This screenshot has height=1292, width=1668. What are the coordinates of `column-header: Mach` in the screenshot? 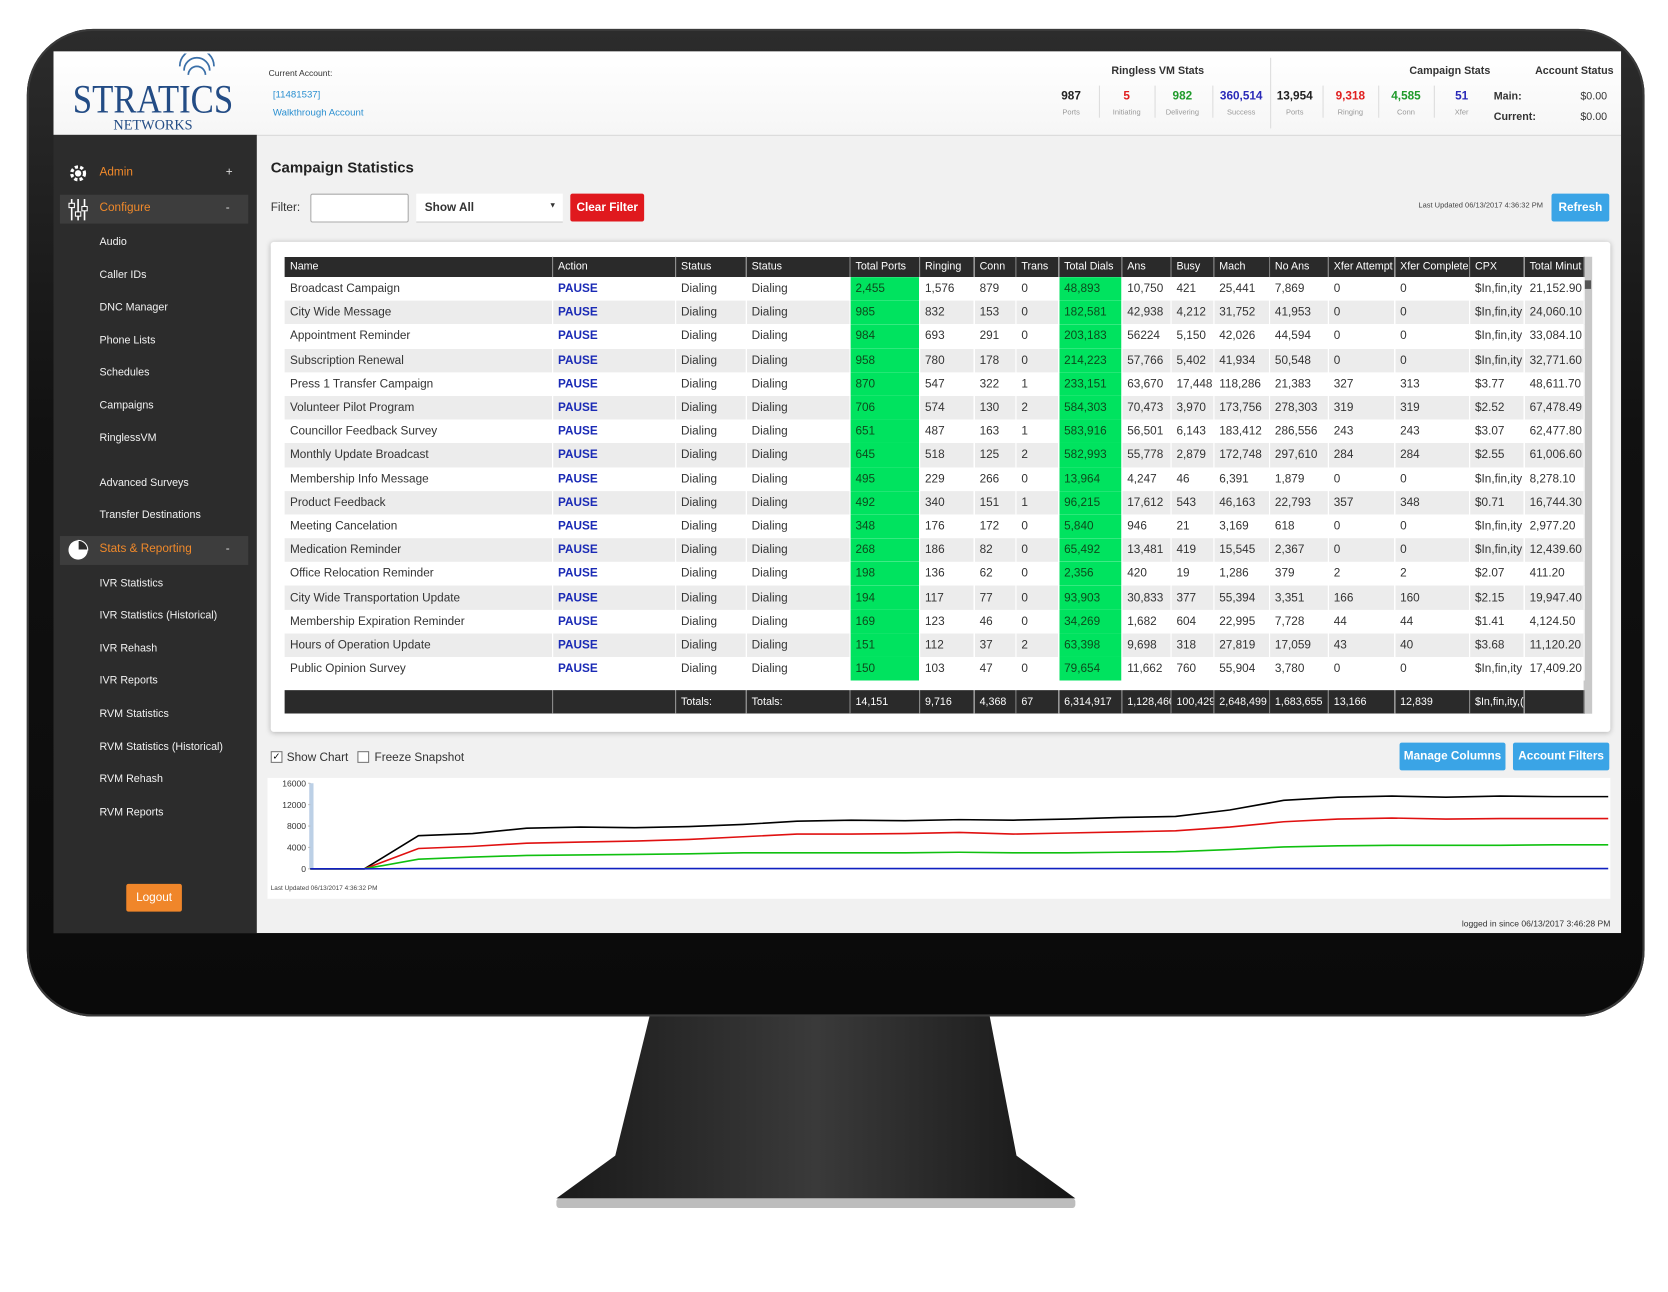 It's located at (1241, 267).